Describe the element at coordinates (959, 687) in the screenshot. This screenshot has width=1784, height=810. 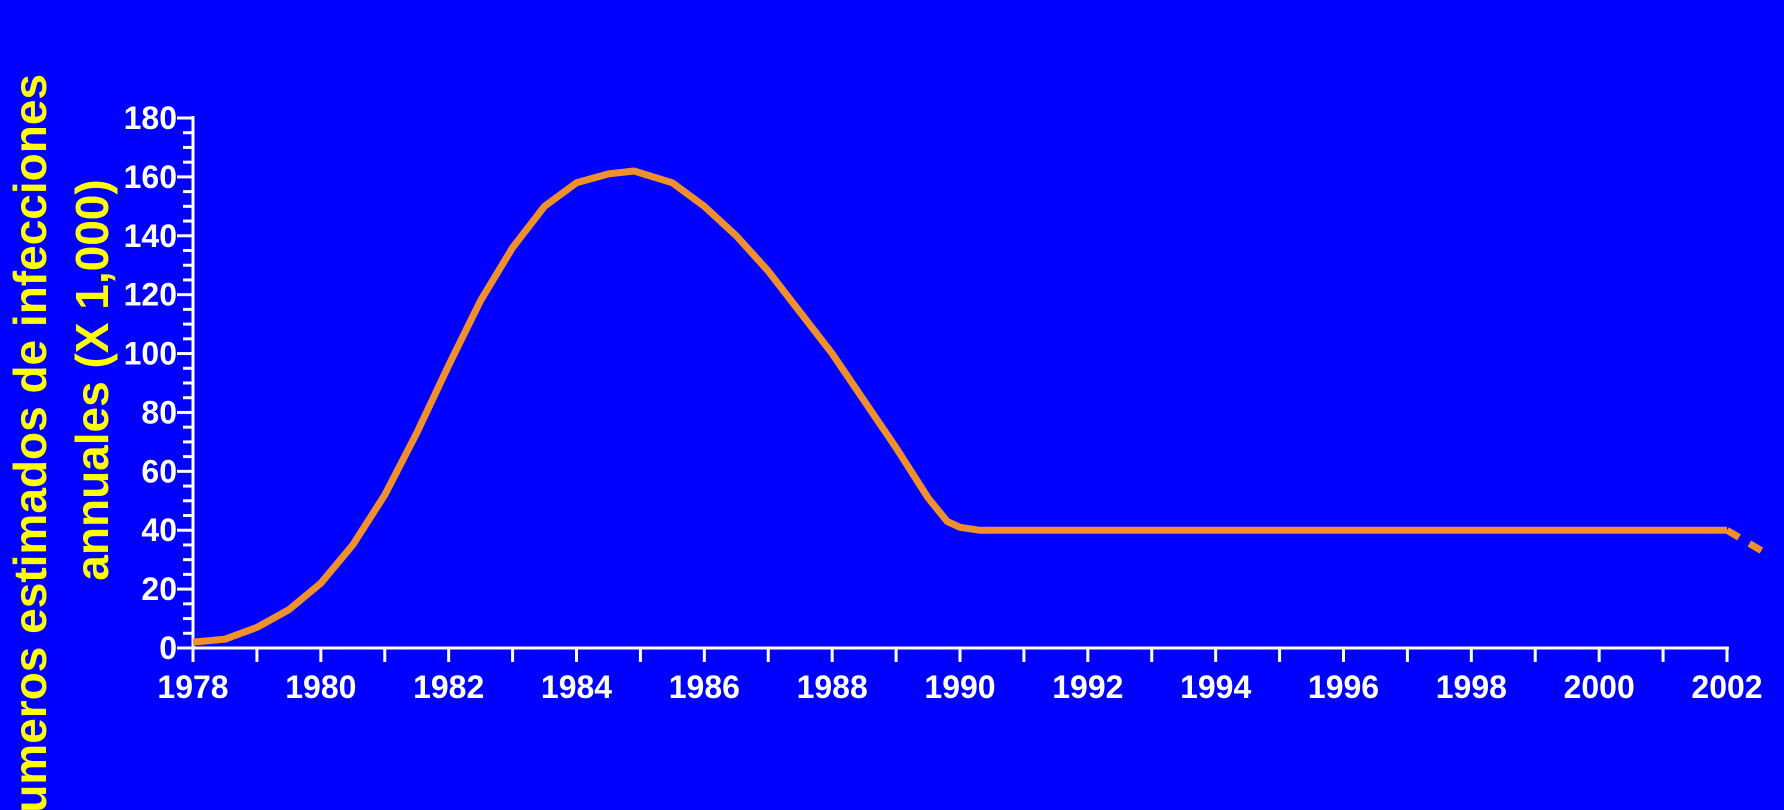
I see `x-tick-label: 1990` at that location.